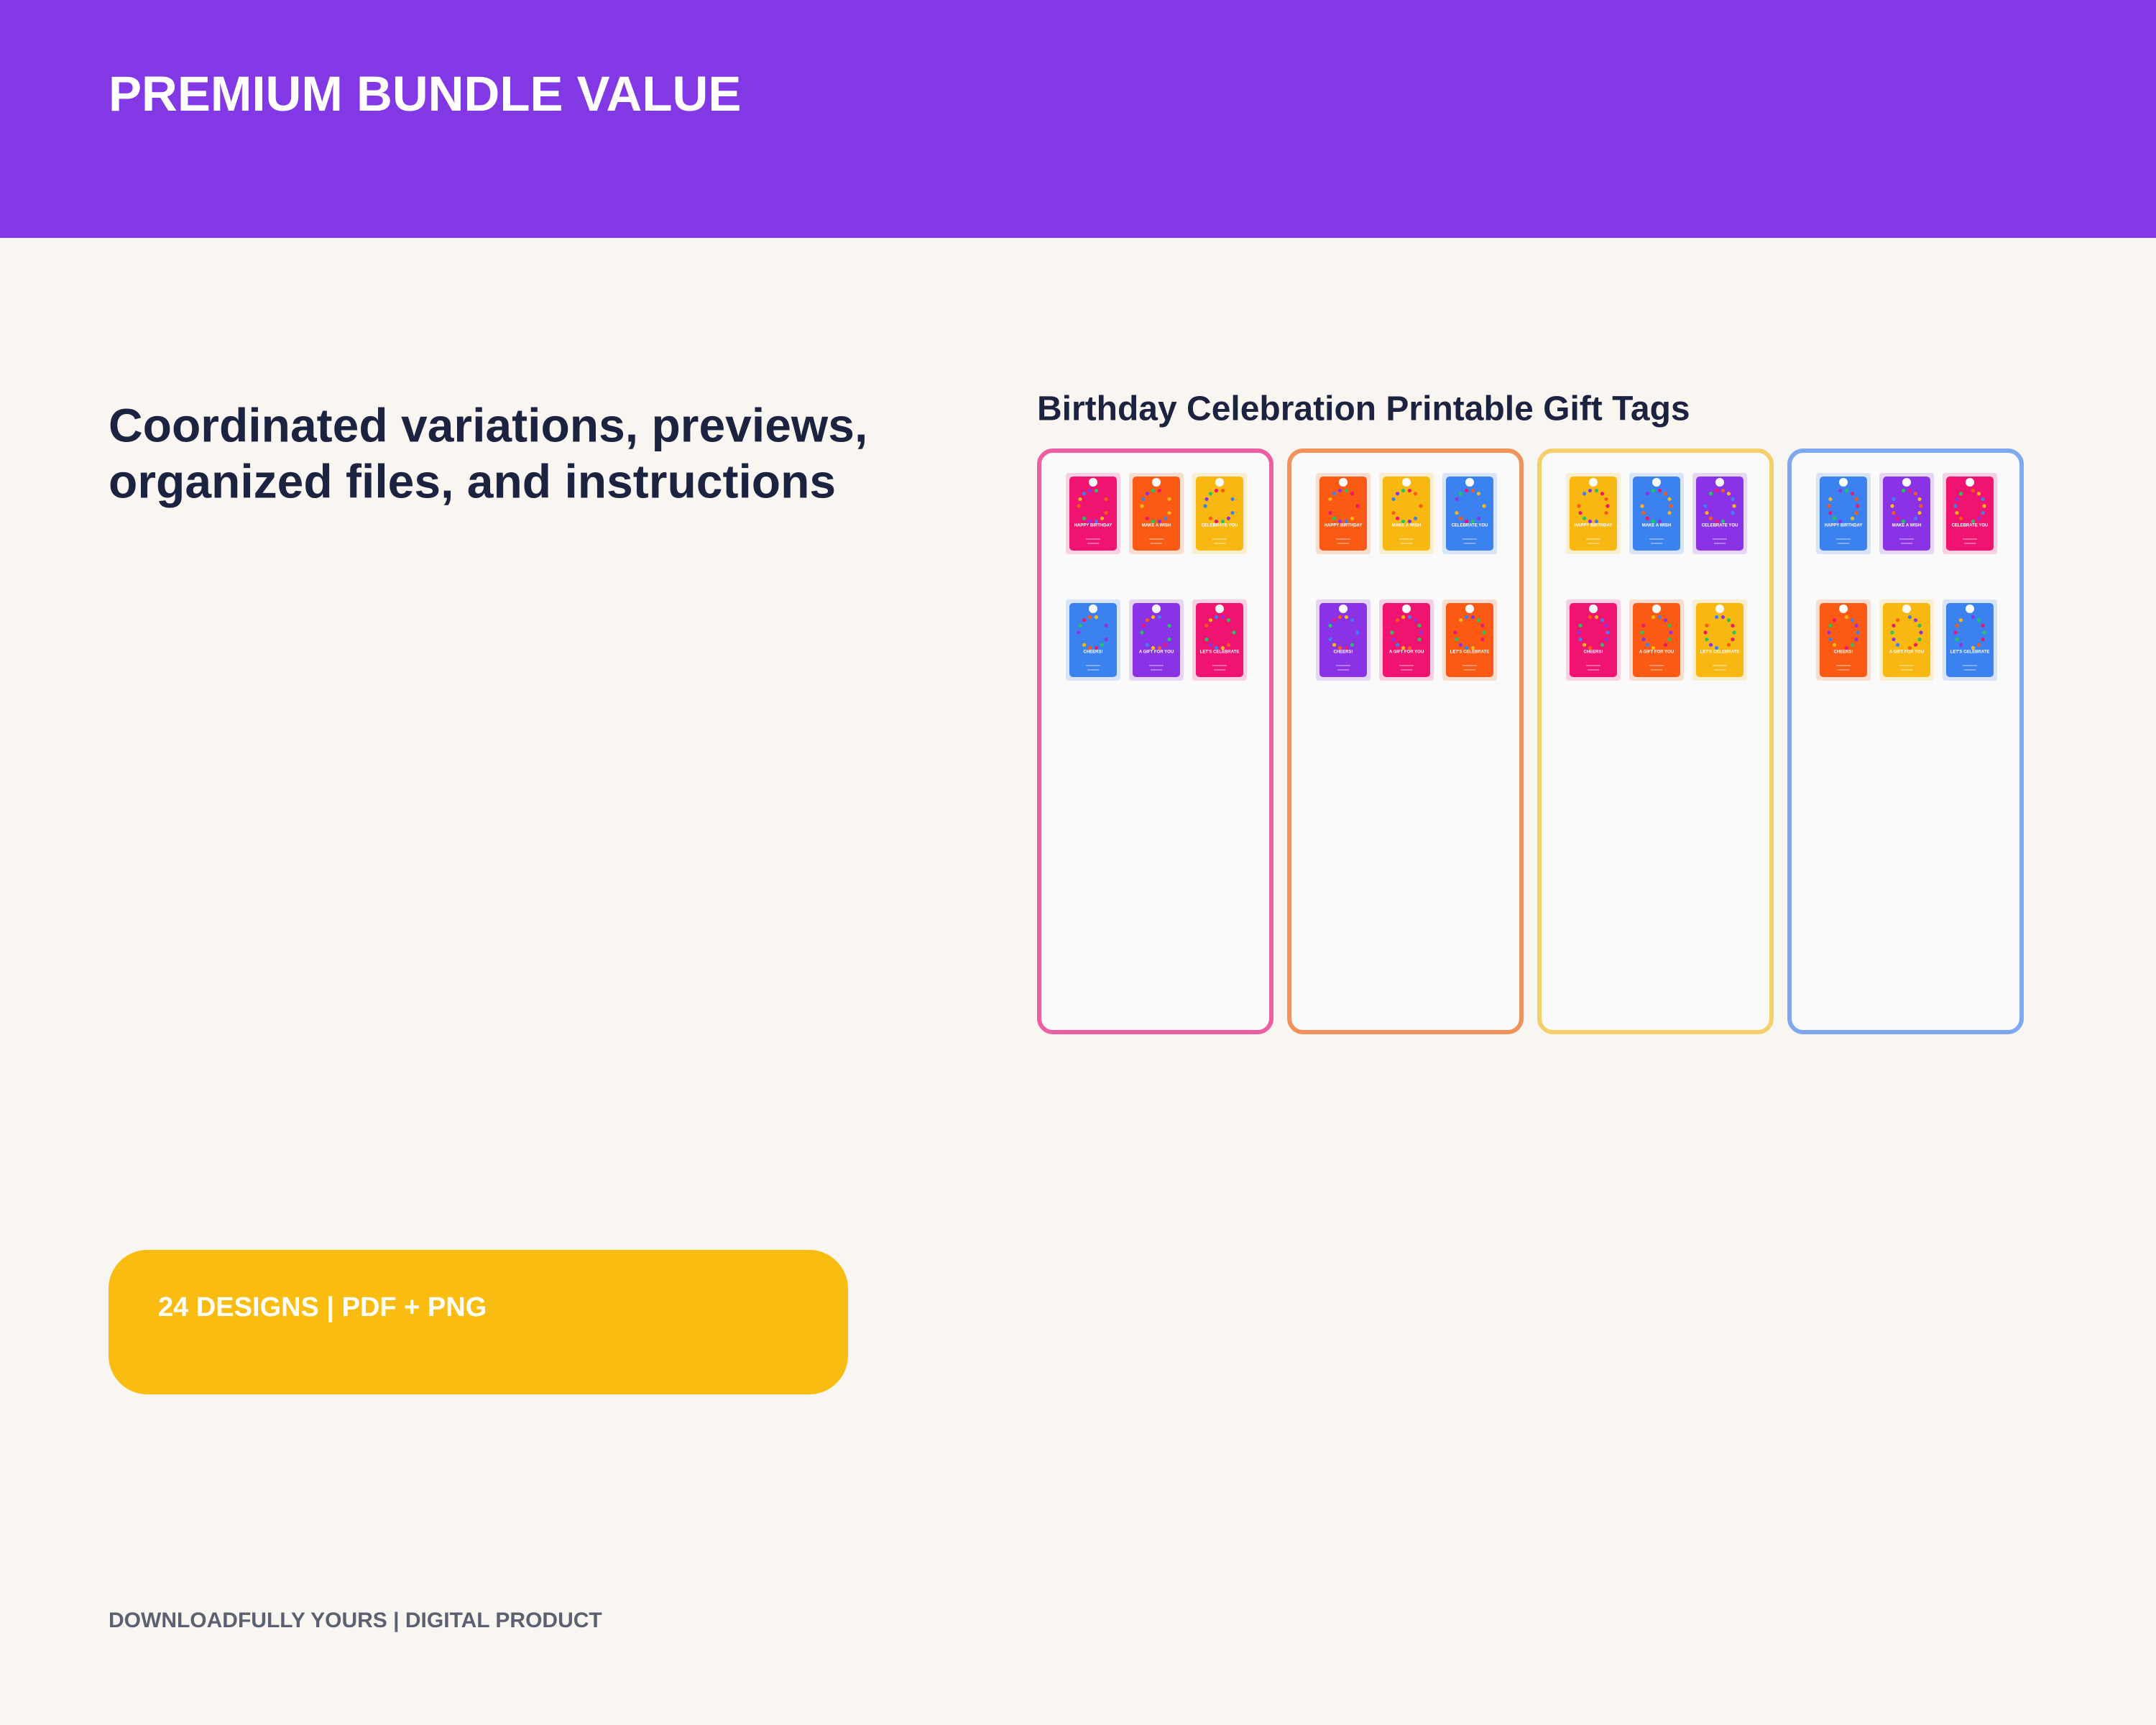  What do you see at coordinates (1655, 741) in the screenshot?
I see `panel` at bounding box center [1655, 741].